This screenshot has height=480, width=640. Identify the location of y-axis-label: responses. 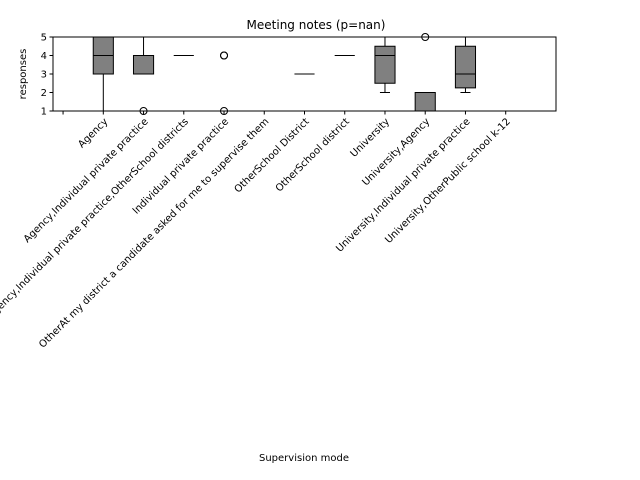
(23, 74).